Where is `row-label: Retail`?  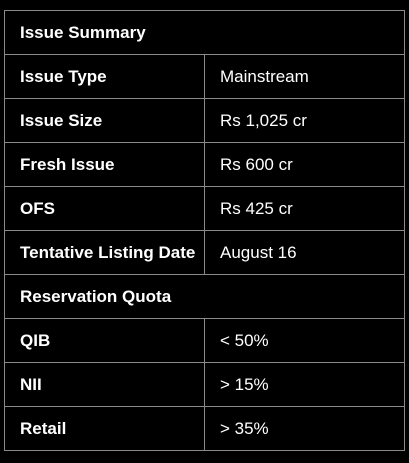
row-label: Retail is located at coordinates (104, 428).